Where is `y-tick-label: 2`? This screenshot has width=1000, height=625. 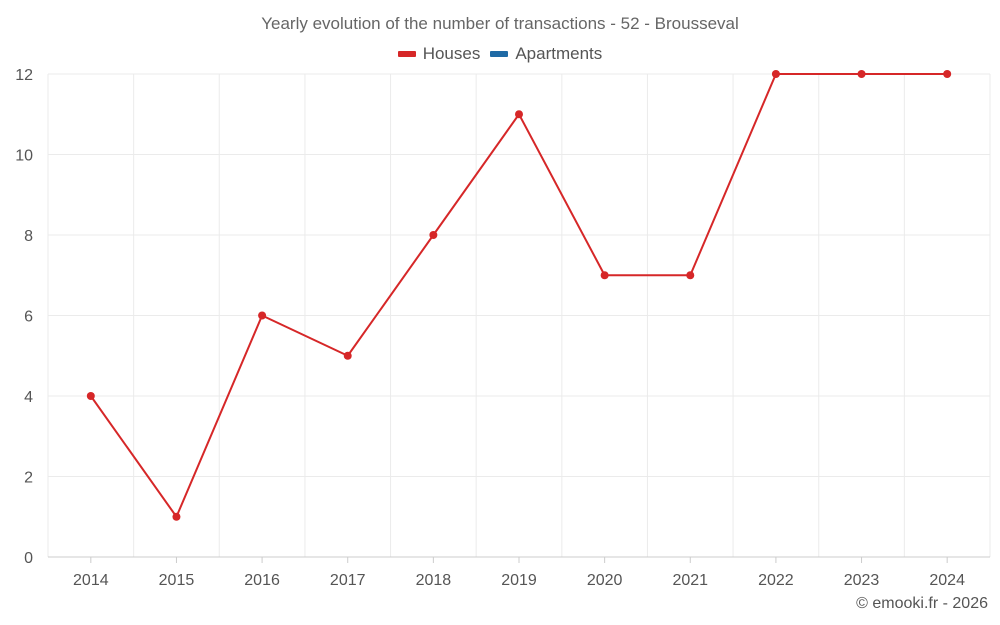 y-tick-label: 2 is located at coordinates (28, 478).